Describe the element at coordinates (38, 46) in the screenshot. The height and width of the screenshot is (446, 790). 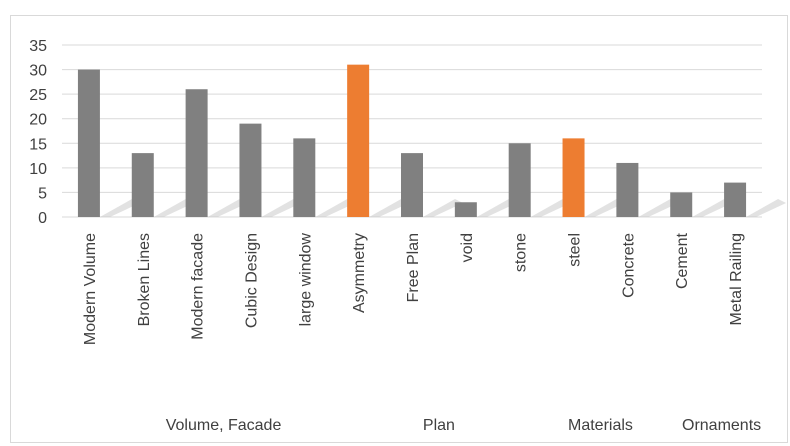
I see `y-tick-label: 35` at that location.